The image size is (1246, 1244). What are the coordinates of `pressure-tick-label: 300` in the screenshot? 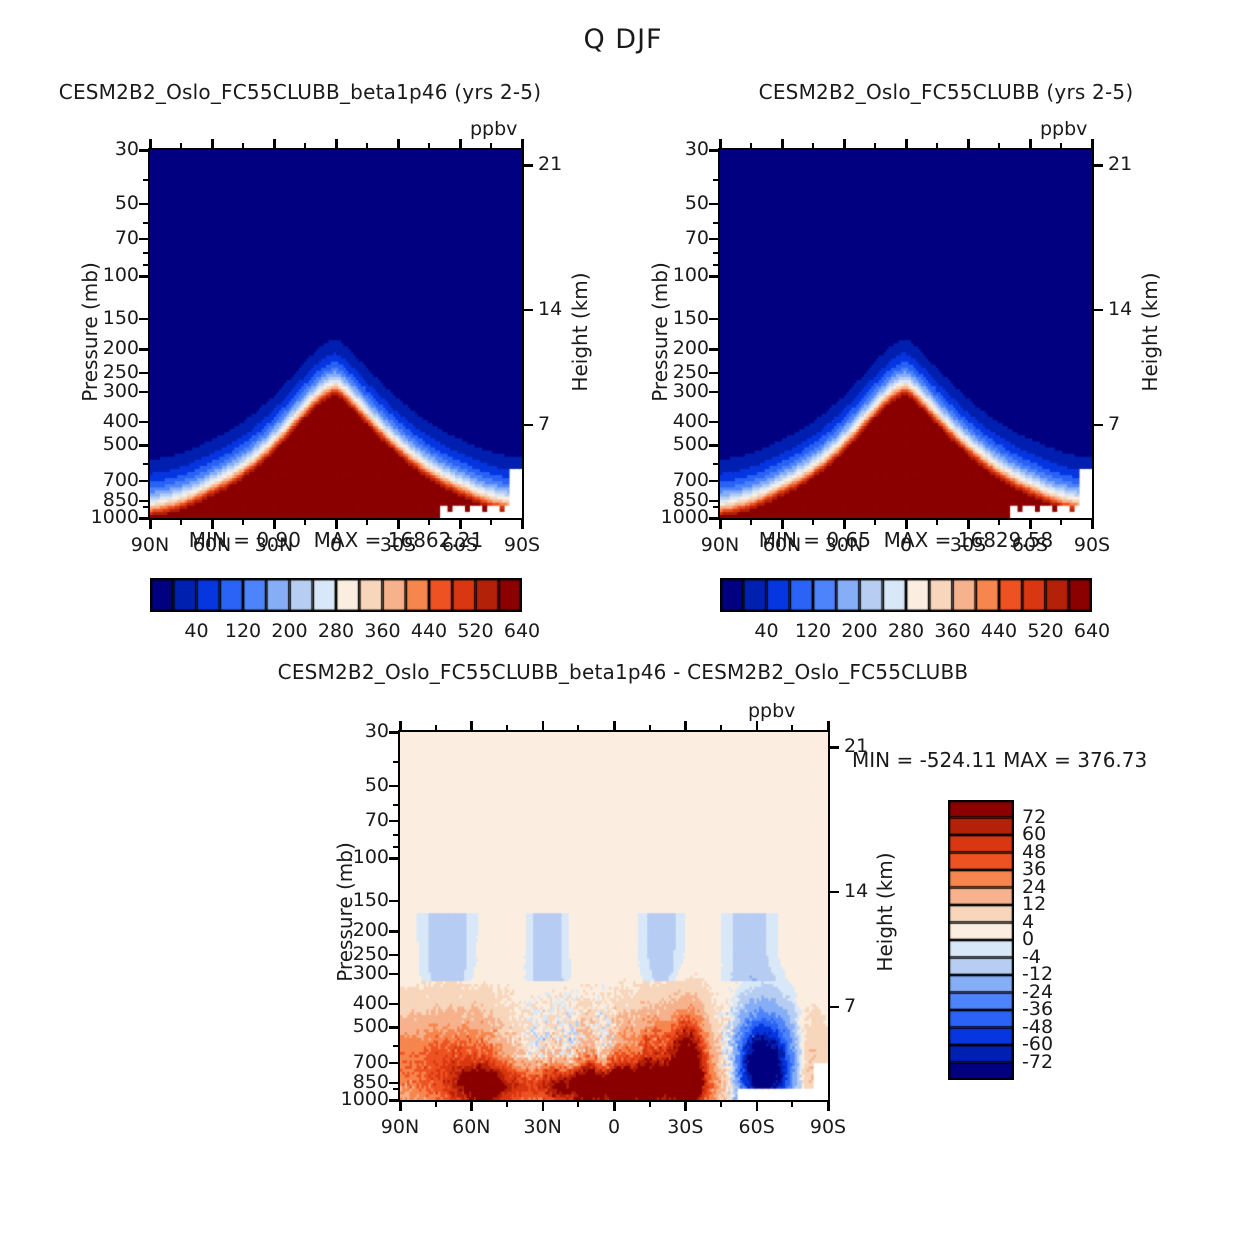 It's located at (120, 390).